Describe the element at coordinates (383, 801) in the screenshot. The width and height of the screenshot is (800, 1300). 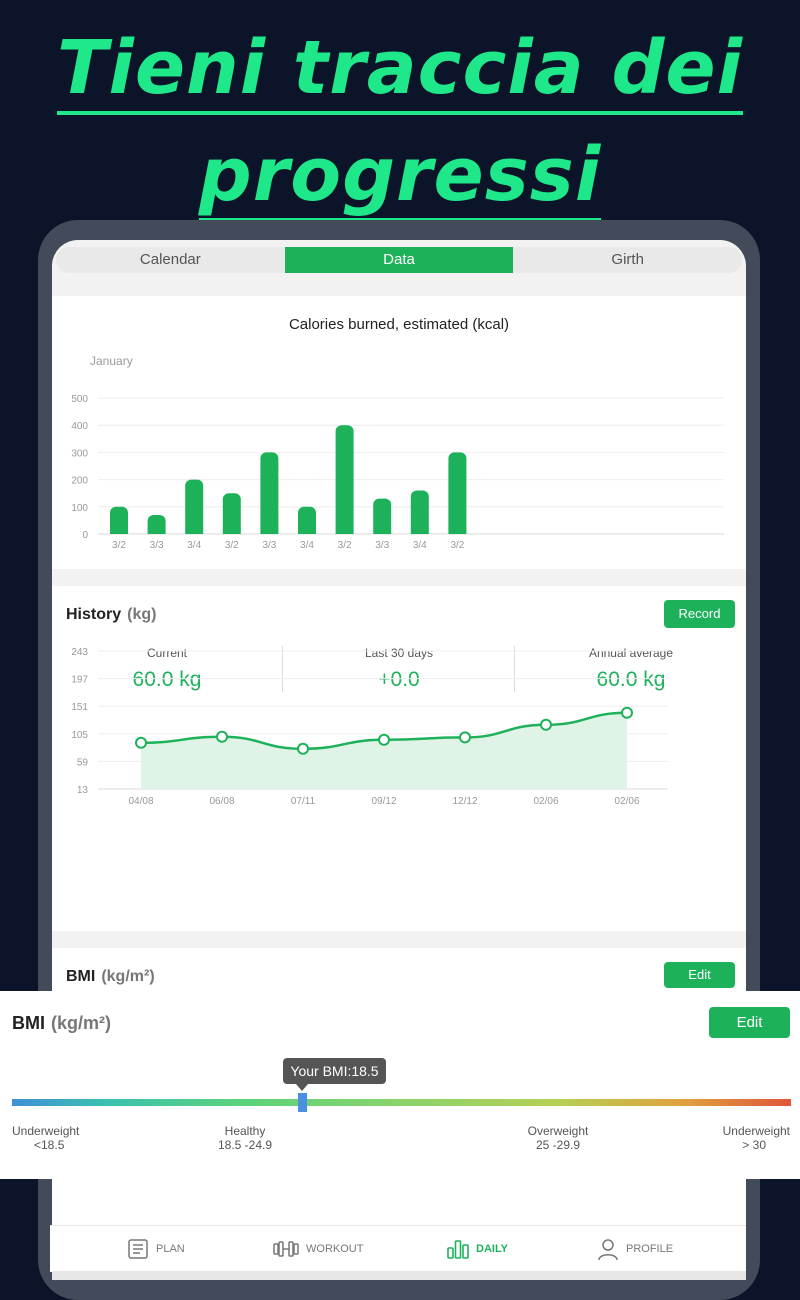
I see `x-tick-label: 09/12` at that location.